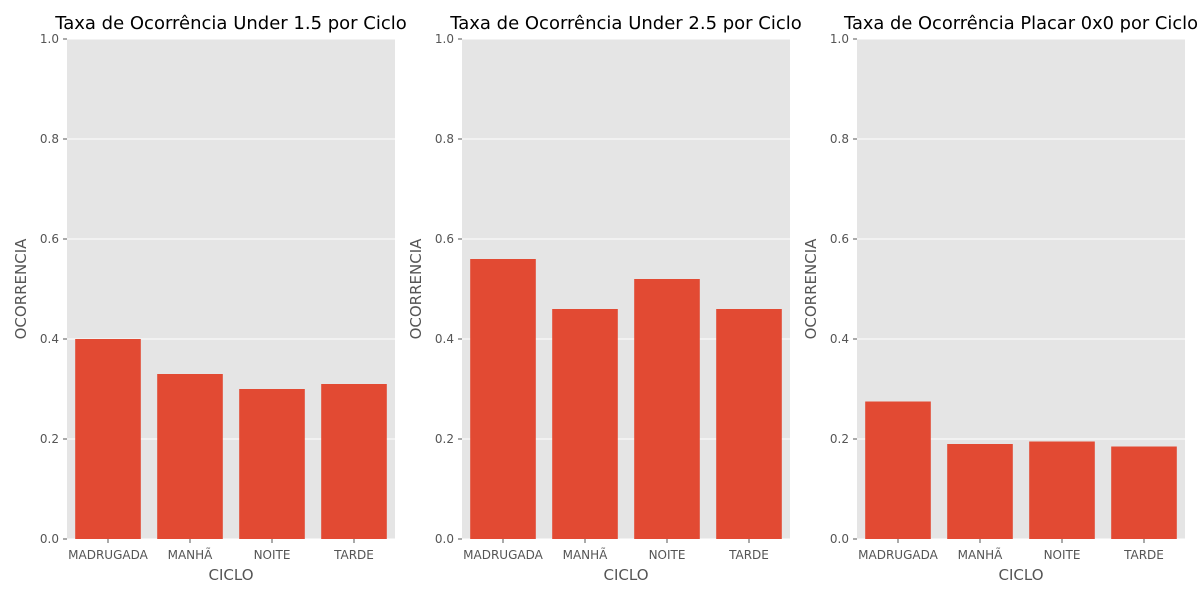 The height and width of the screenshot is (605, 1200). Describe the element at coordinates (230, 23) in the screenshot. I see `chart-title: Taxa de Ocorrência Under 1.5 por Ciclo` at that location.